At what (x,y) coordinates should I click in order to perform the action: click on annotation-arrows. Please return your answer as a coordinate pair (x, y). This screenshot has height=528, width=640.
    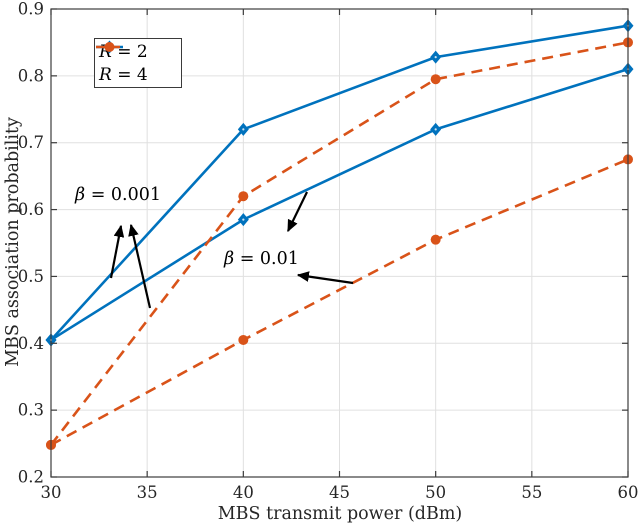
    Looking at the image, I should click on (231, 250).